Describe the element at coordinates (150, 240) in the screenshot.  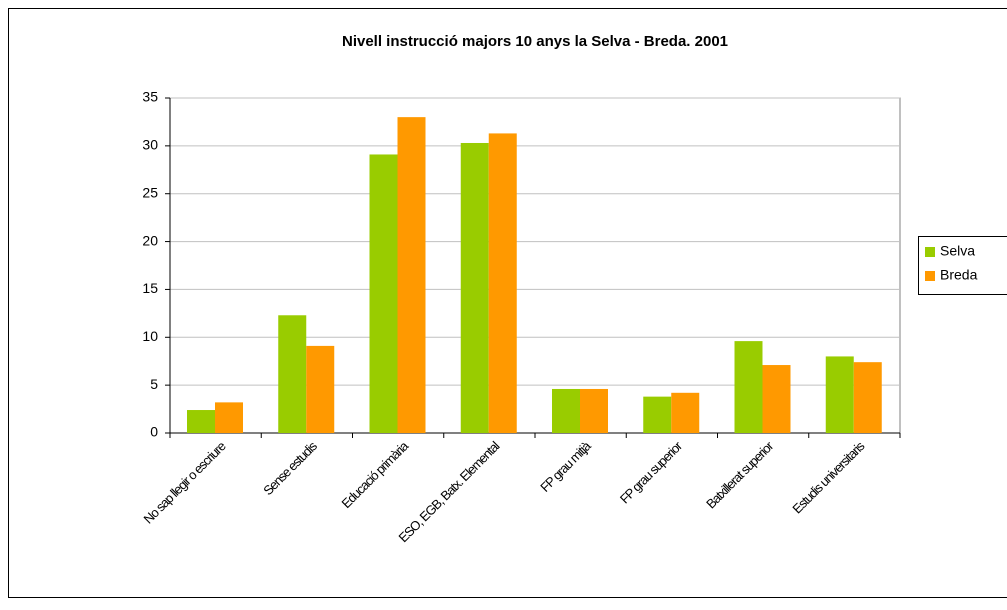
I see `y-tick-label: 20` at that location.